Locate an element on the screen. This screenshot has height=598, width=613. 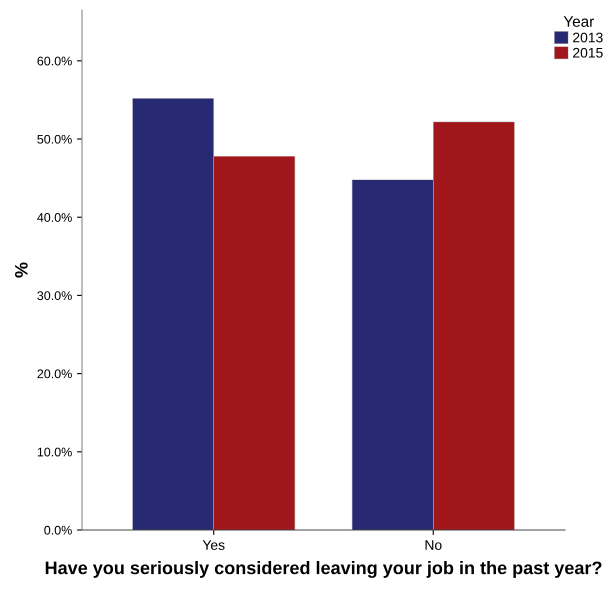
y-tick-label: 40.0% is located at coordinates (54, 217).